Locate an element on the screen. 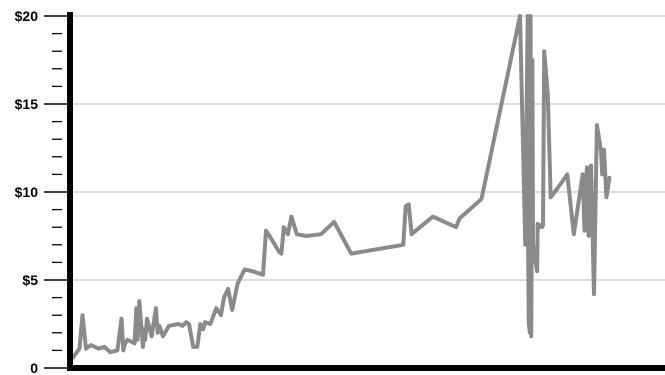 This screenshot has height=375, width=665. y-tick-label: $10 is located at coordinates (27, 192).